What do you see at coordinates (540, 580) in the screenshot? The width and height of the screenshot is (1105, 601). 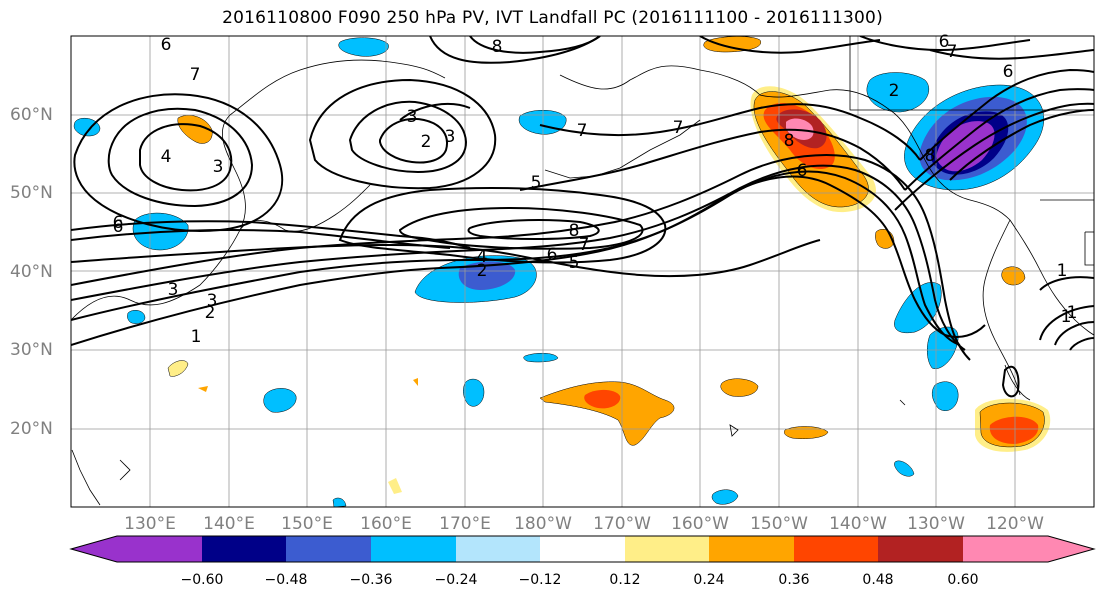 I see `colorbar-tick: −0.12` at bounding box center [540, 580].